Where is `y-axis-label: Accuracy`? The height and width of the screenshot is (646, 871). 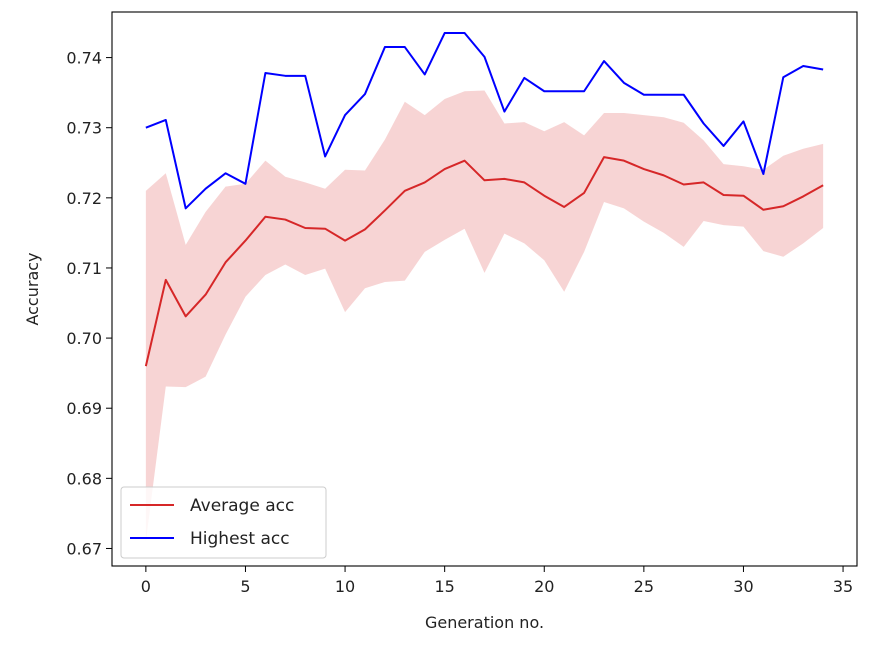
y-axis-label: Accuracy is located at coordinates (32, 288).